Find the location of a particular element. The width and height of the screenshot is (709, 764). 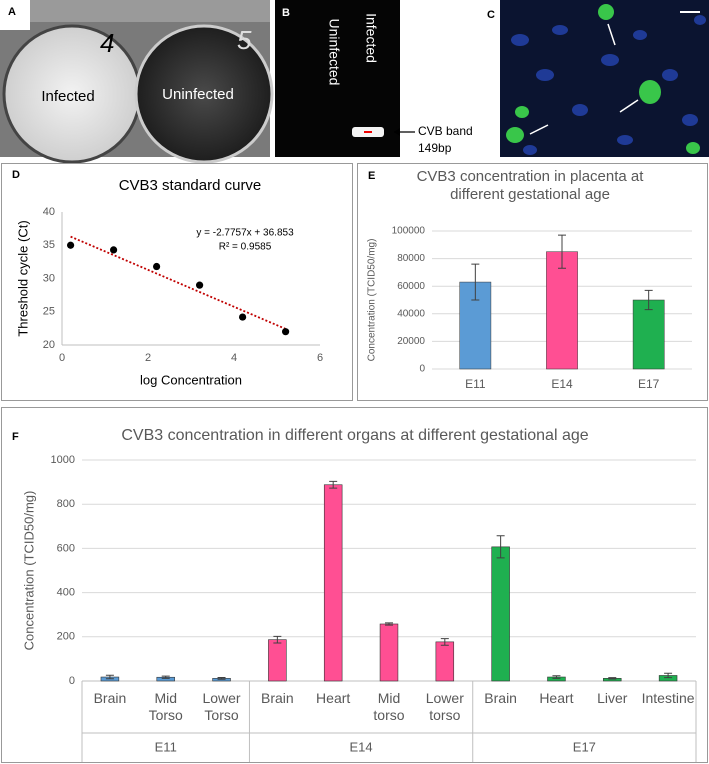

plate-rim is located at coordinates (135, 11).